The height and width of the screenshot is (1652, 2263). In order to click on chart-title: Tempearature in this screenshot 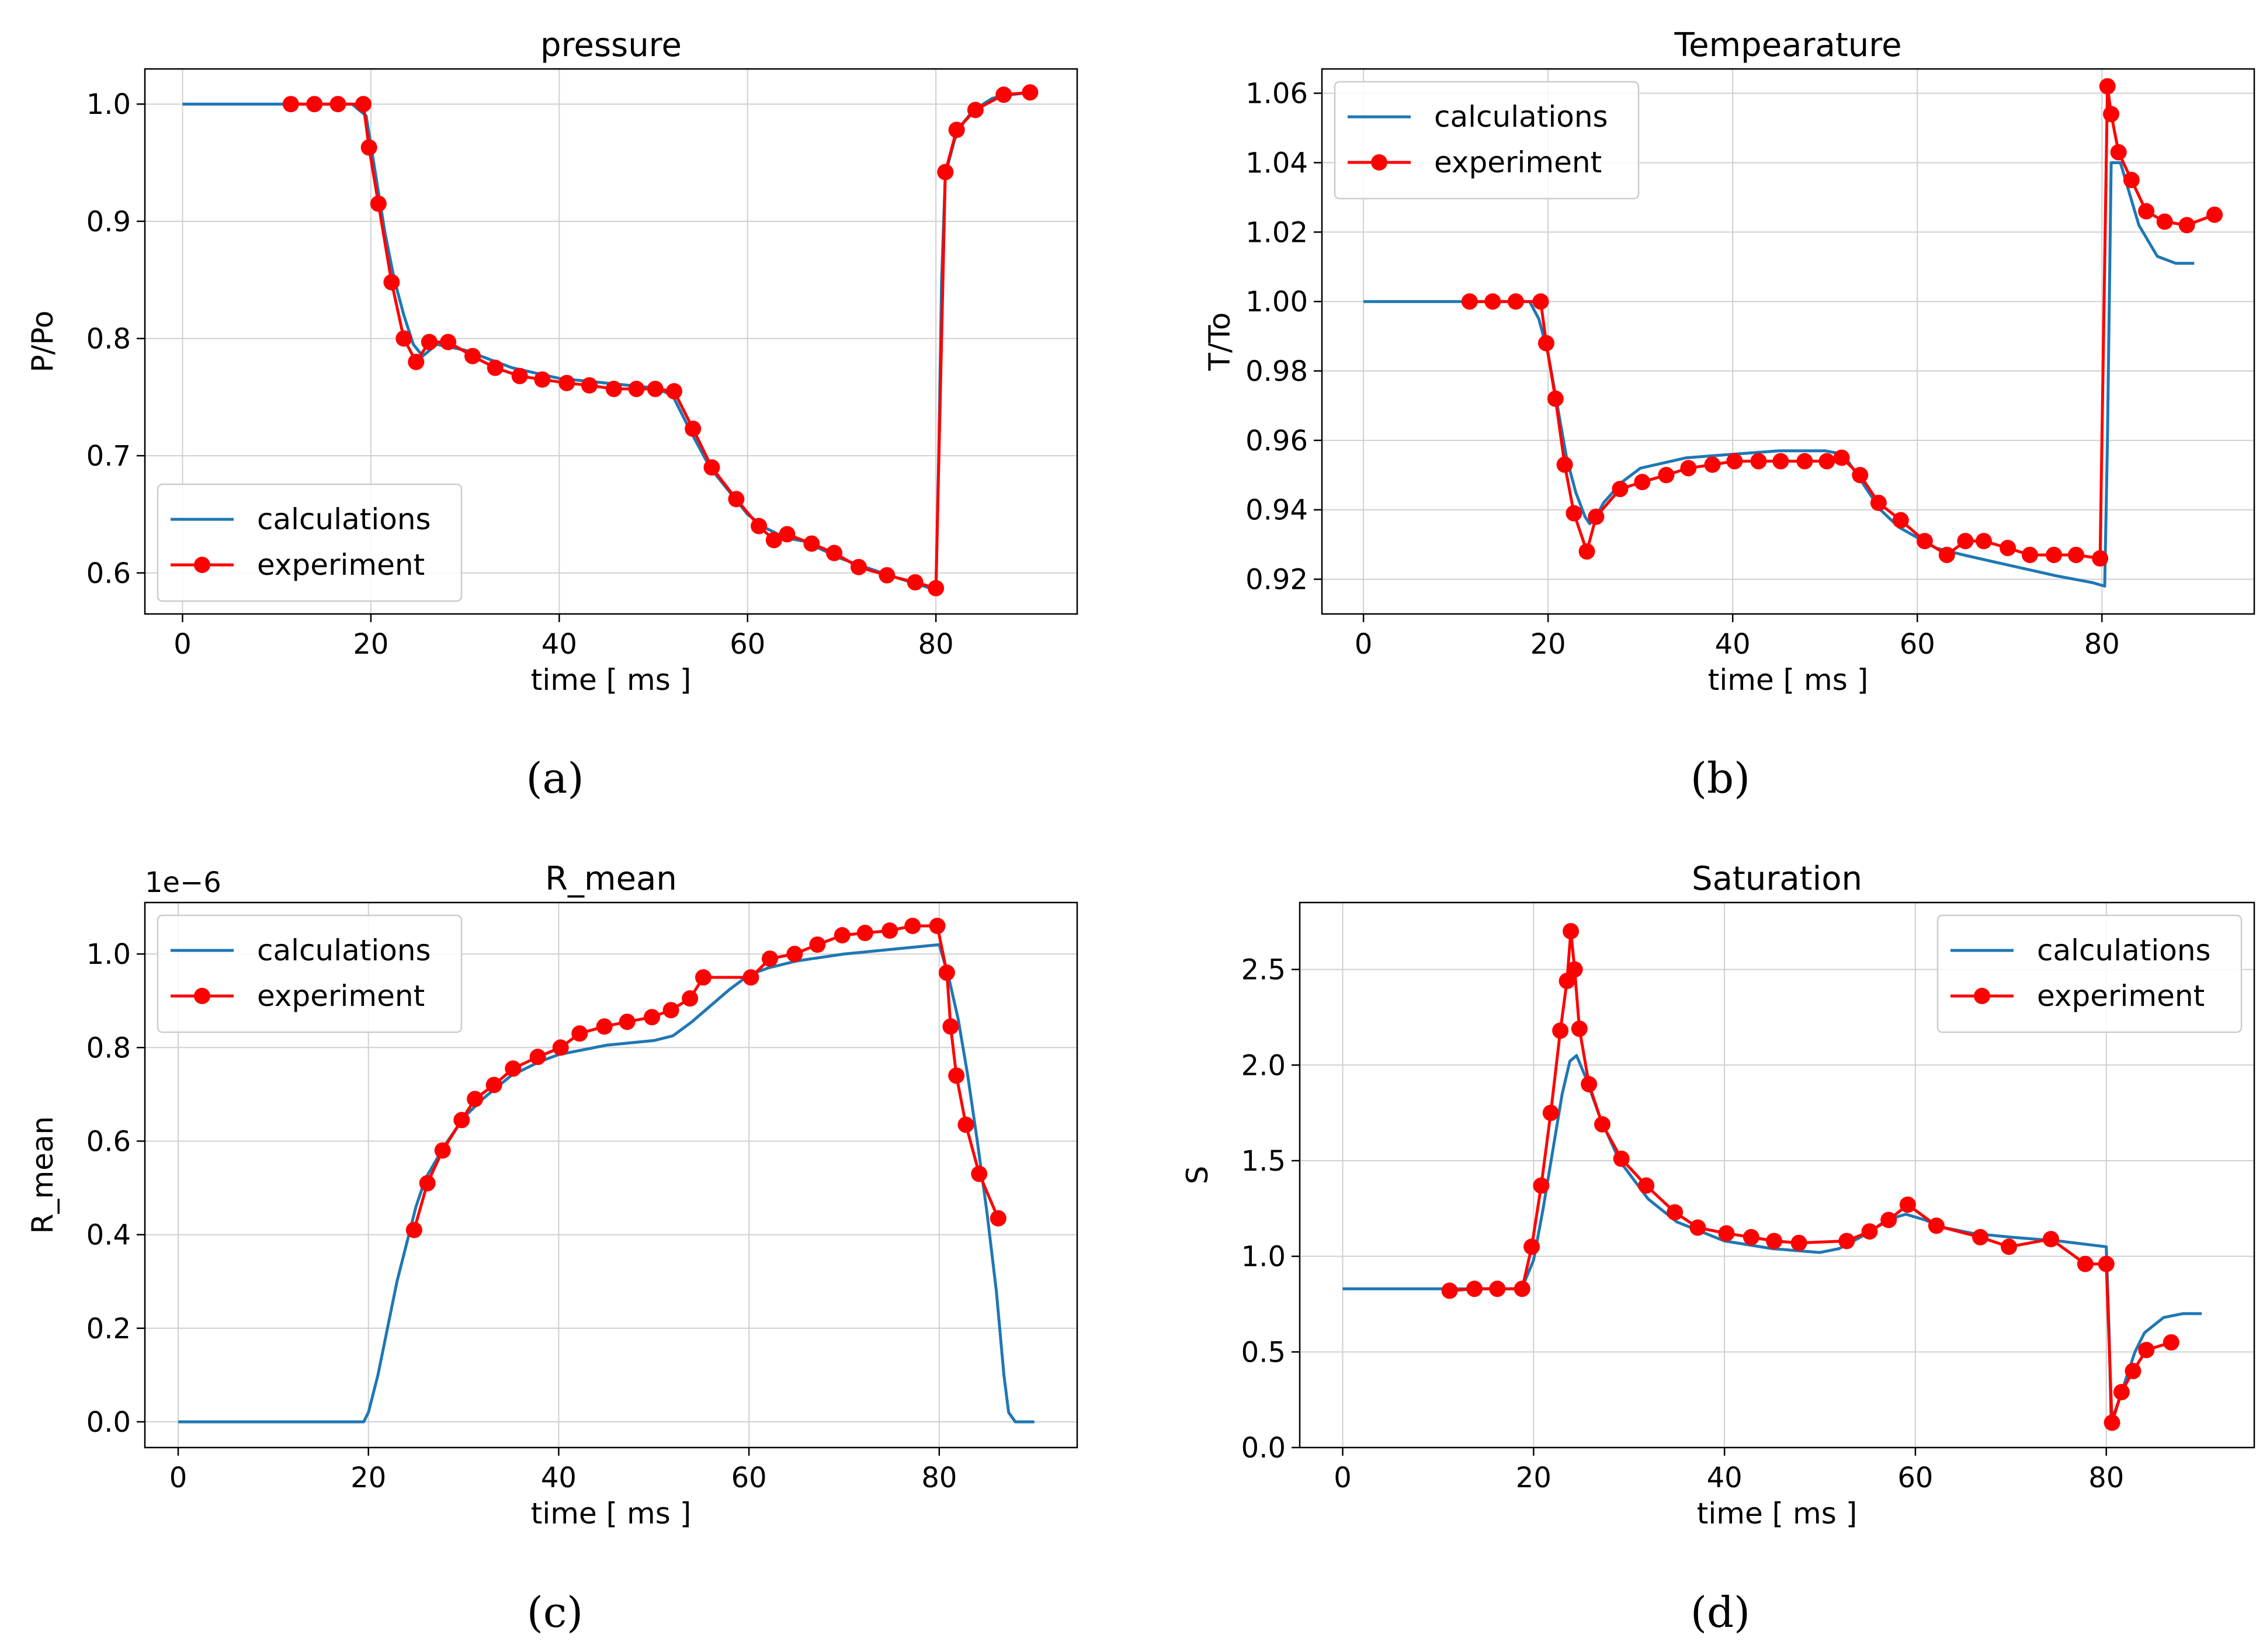, I will do `click(1787, 45)`.